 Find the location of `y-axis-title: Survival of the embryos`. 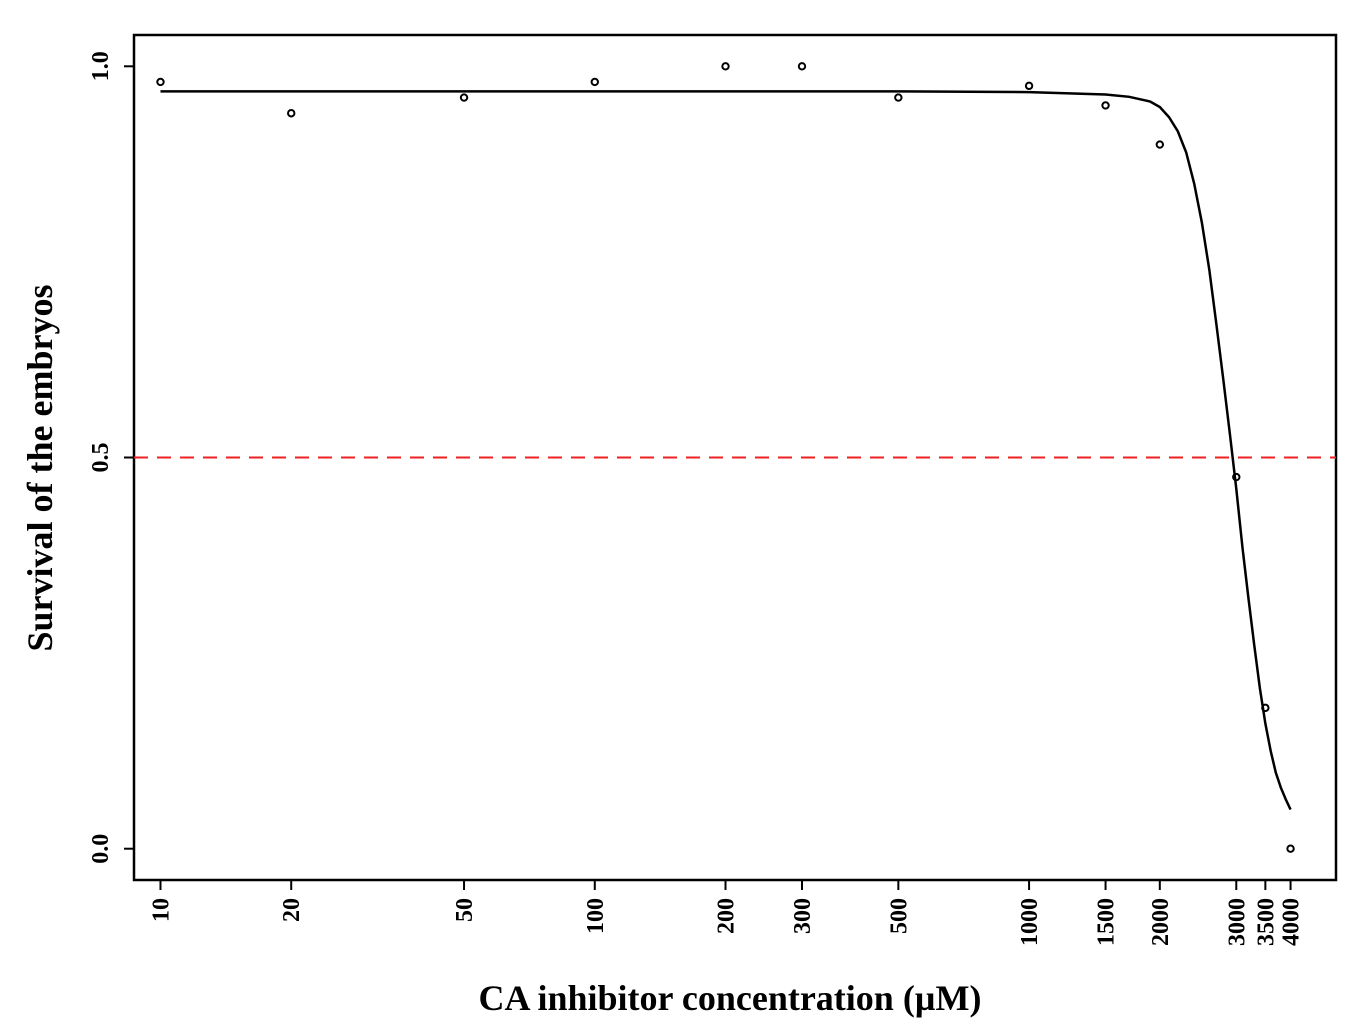

y-axis-title: Survival of the embryos is located at coordinates (40, 468).